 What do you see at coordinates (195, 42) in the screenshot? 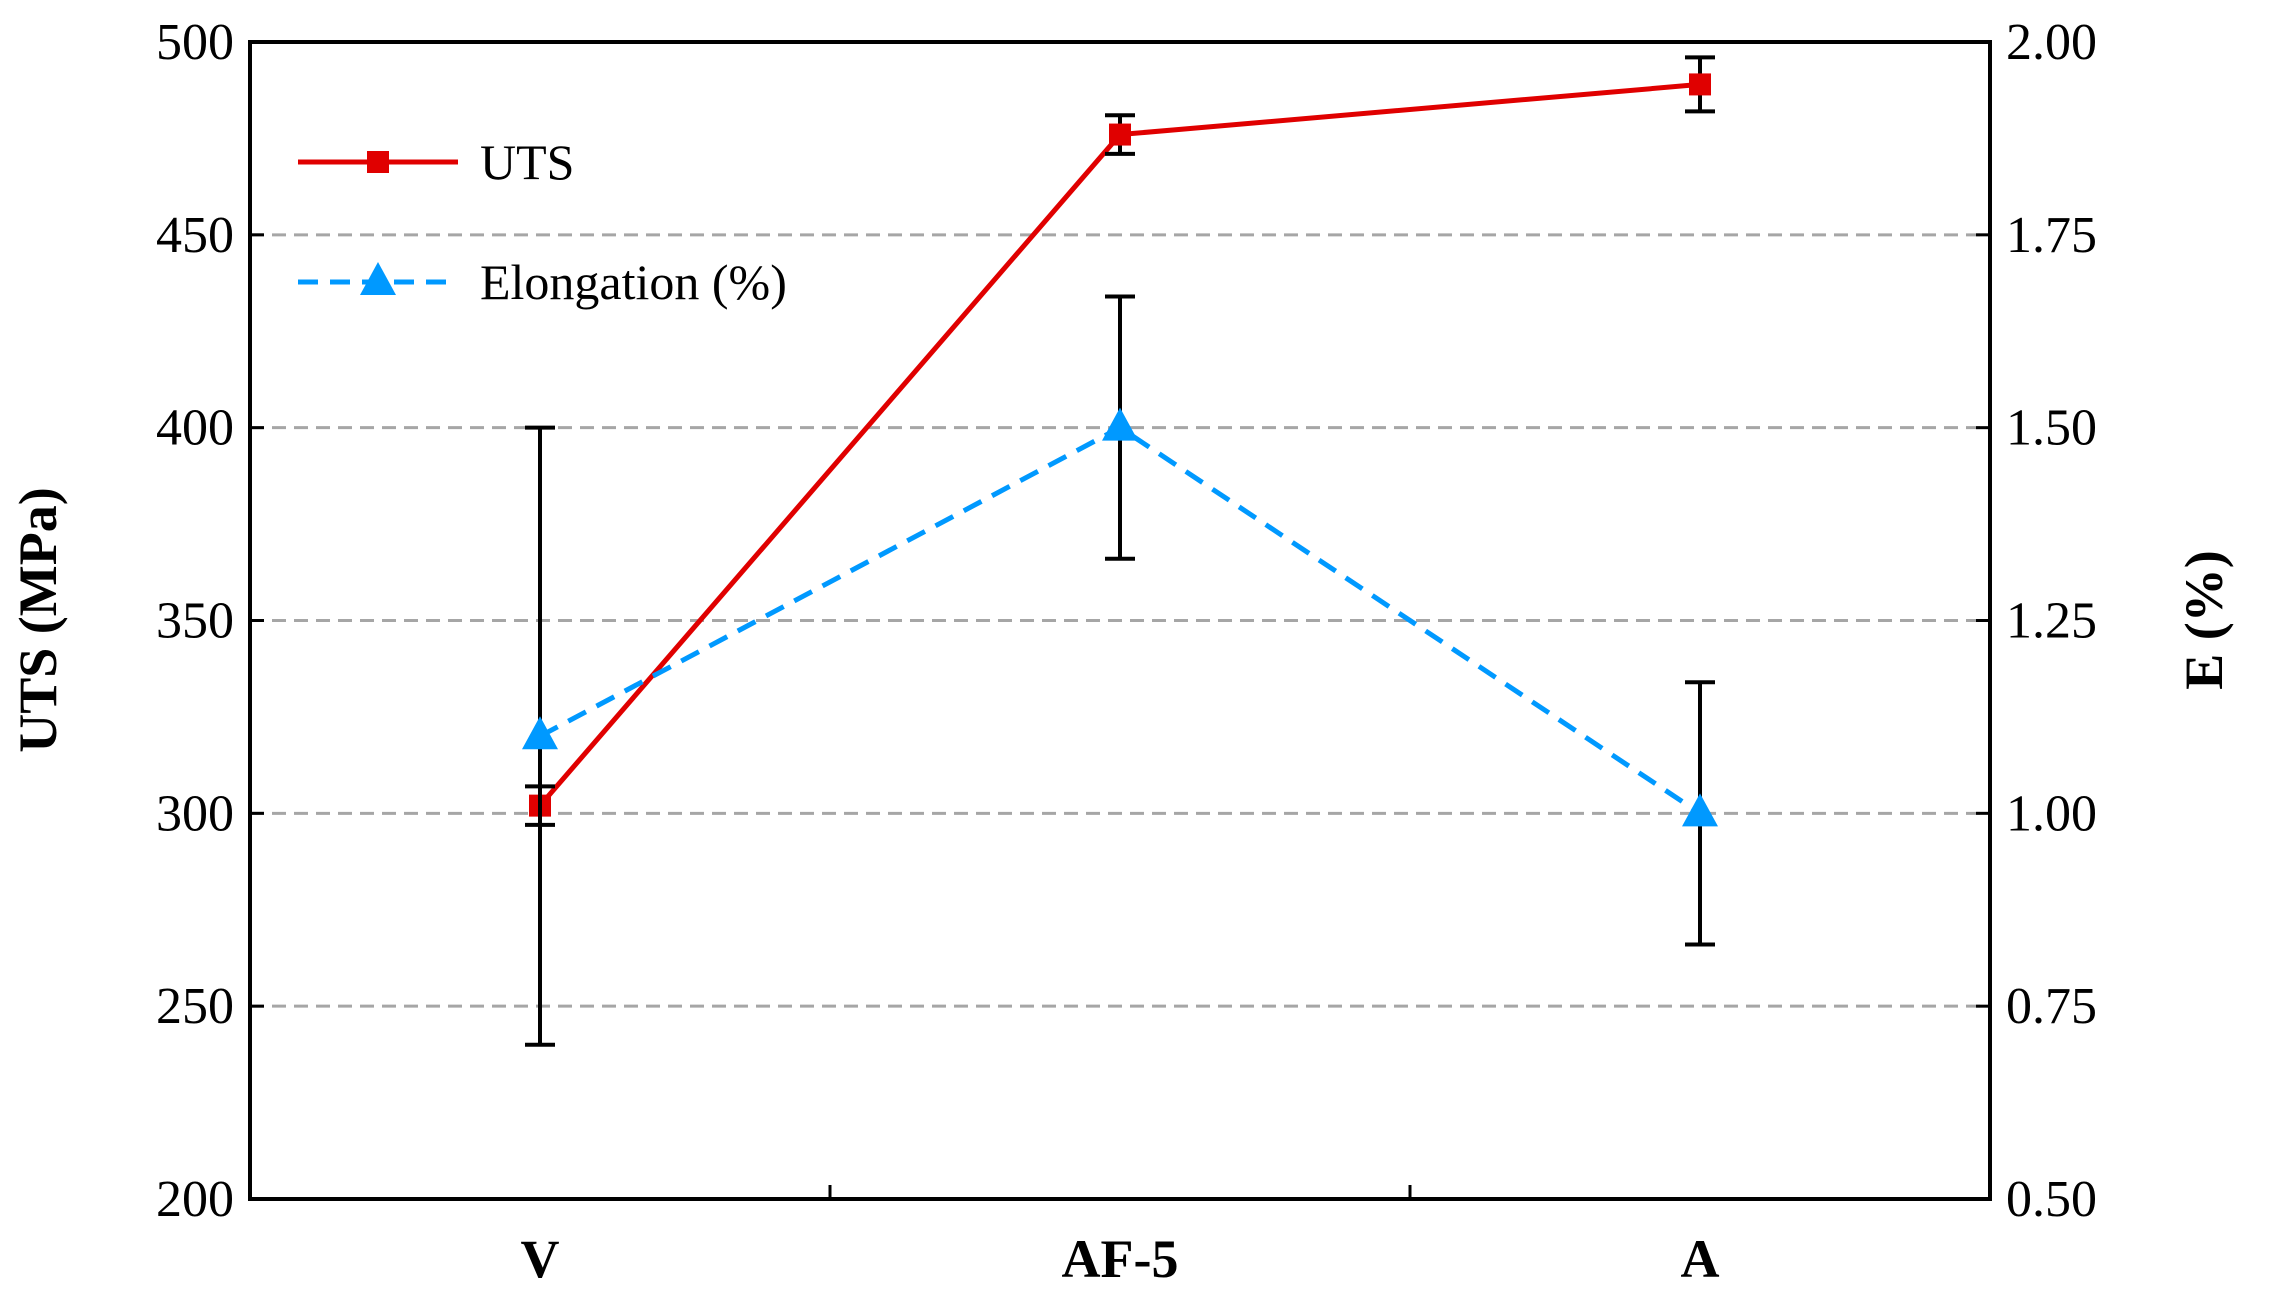
I see `y-tick-label-left: 500` at bounding box center [195, 42].